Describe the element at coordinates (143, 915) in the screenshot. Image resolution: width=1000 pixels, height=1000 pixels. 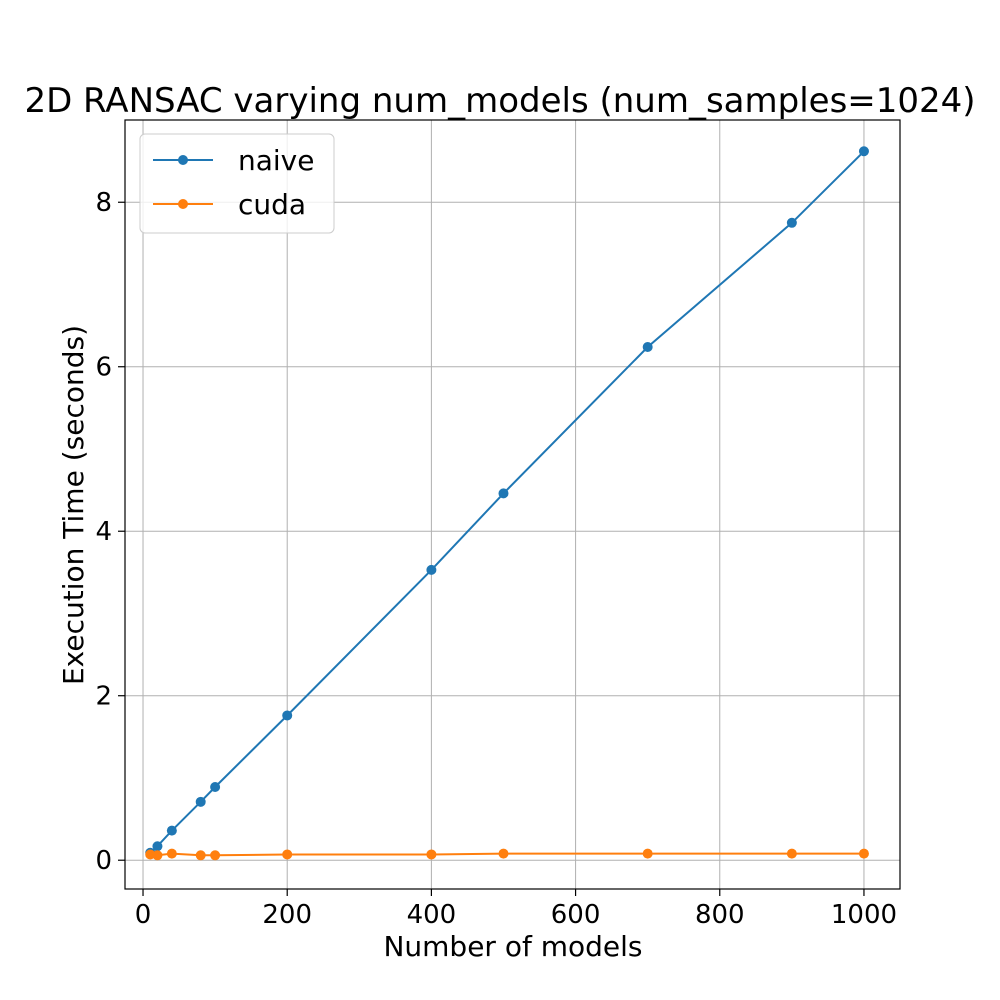
I see `x-tick-label: 0` at that location.